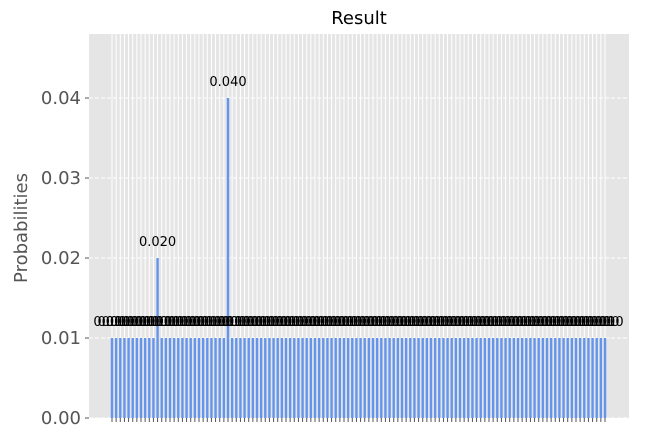 Image resolution: width=664 pixels, height=436 pixels. What do you see at coordinates (61, 418) in the screenshot?
I see `y-tick-label: 0.00` at bounding box center [61, 418].